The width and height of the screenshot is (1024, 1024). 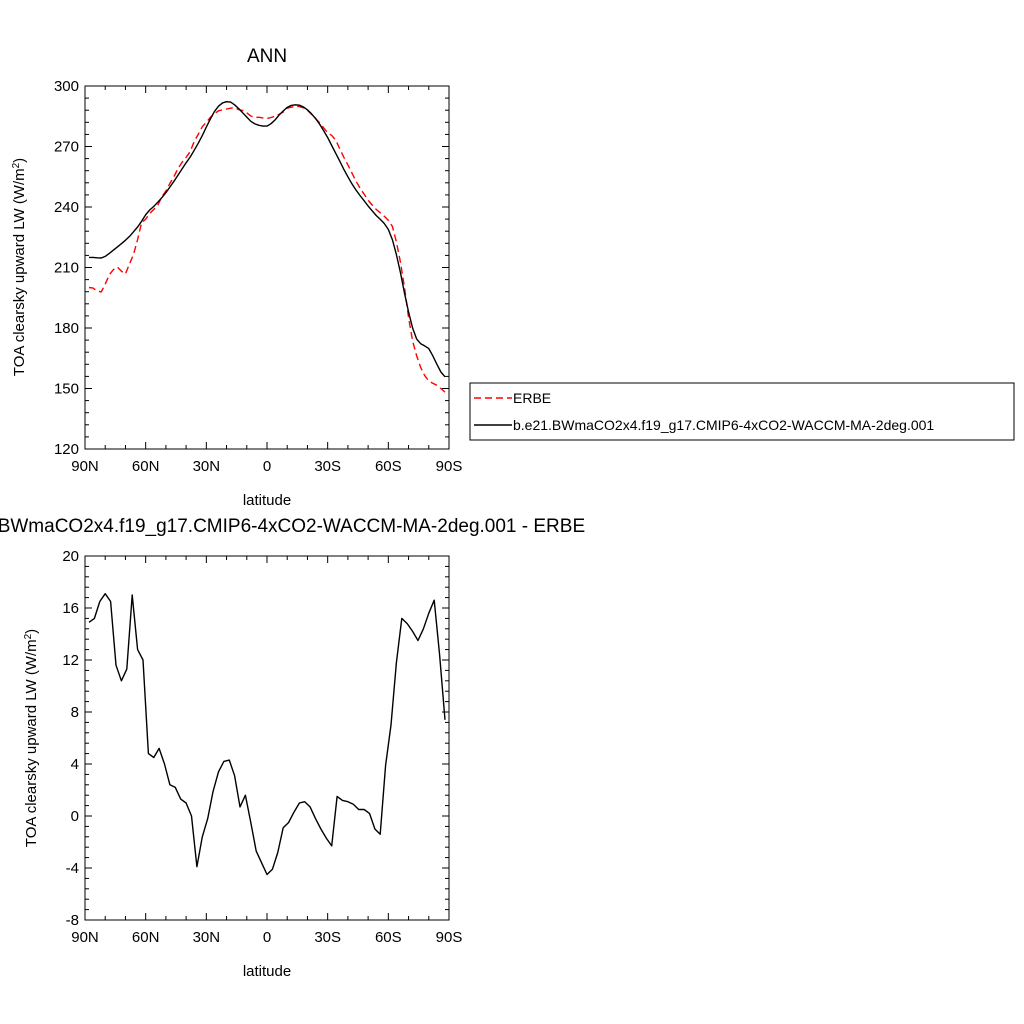 I want to click on bottom-series-lines, so click(x=267, y=734).